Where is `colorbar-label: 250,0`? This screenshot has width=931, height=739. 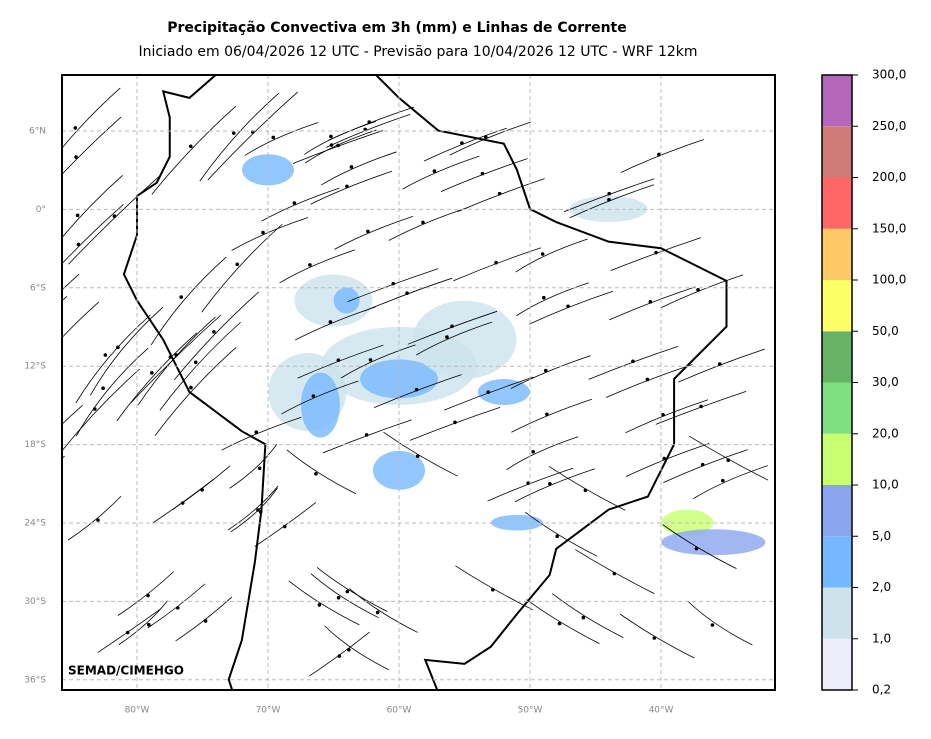 colorbar-label: 250,0 is located at coordinates (889, 126).